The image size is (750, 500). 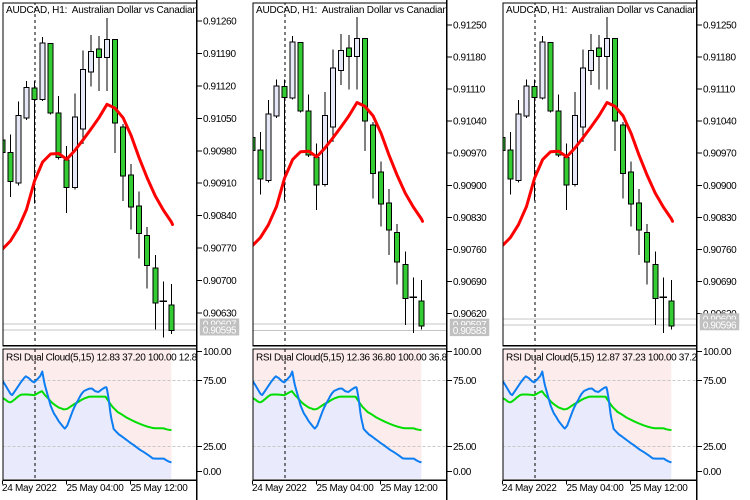 What do you see at coordinates (220, 184) in the screenshot?
I see `svg-text: 0.90910` at bounding box center [220, 184].